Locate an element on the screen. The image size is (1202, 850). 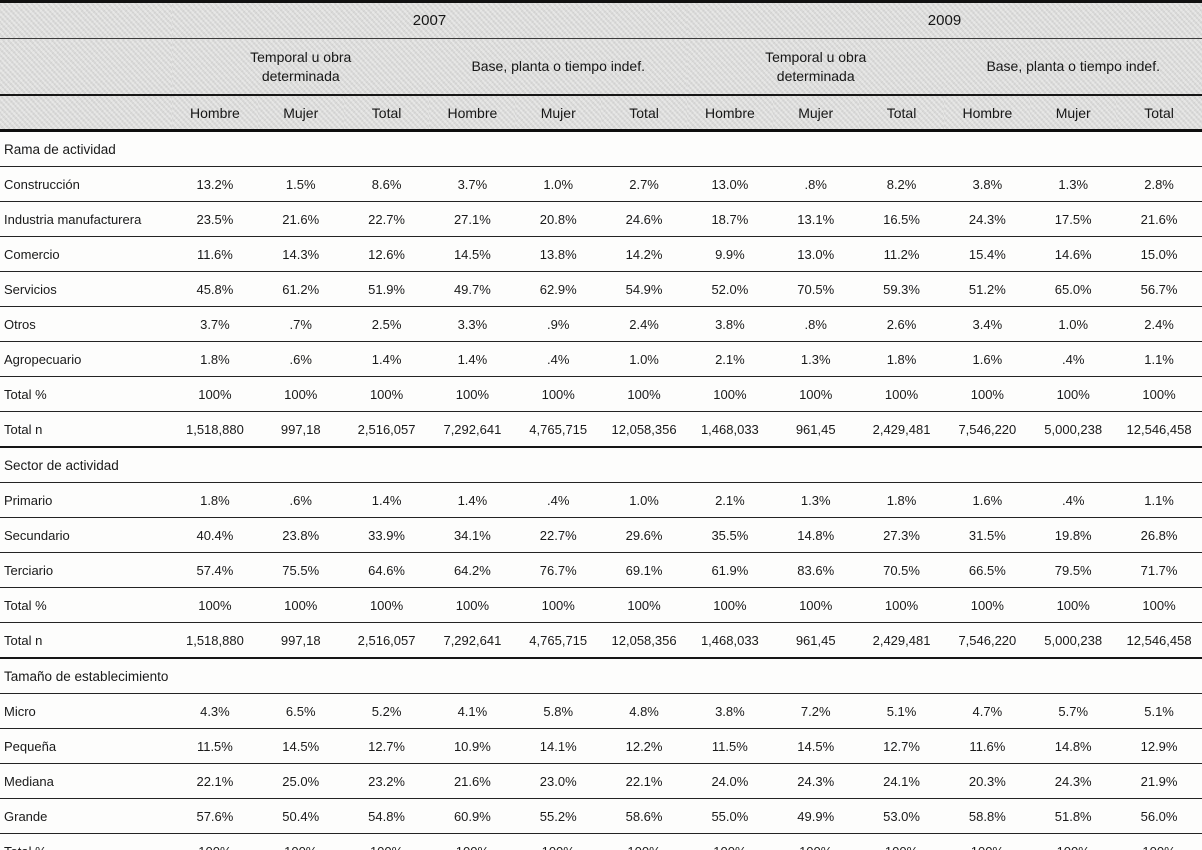
cell-value: 22.1% is located at coordinates (215, 781).